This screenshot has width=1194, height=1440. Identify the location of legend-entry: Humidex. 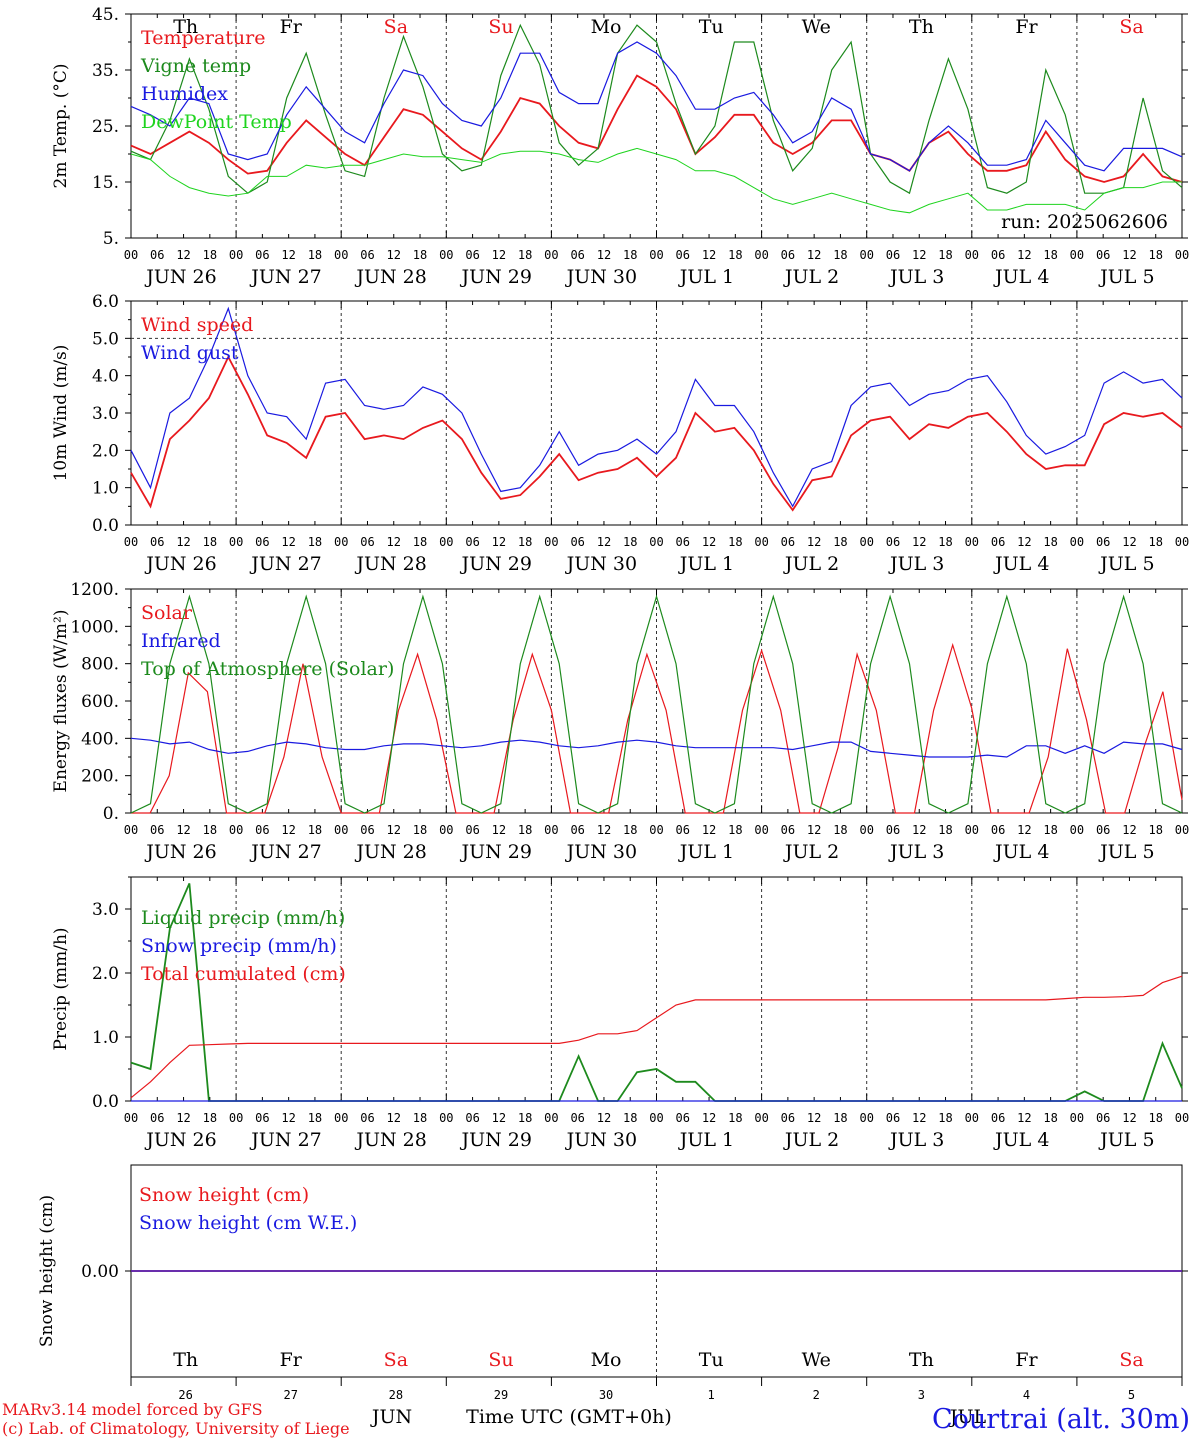
(184, 94).